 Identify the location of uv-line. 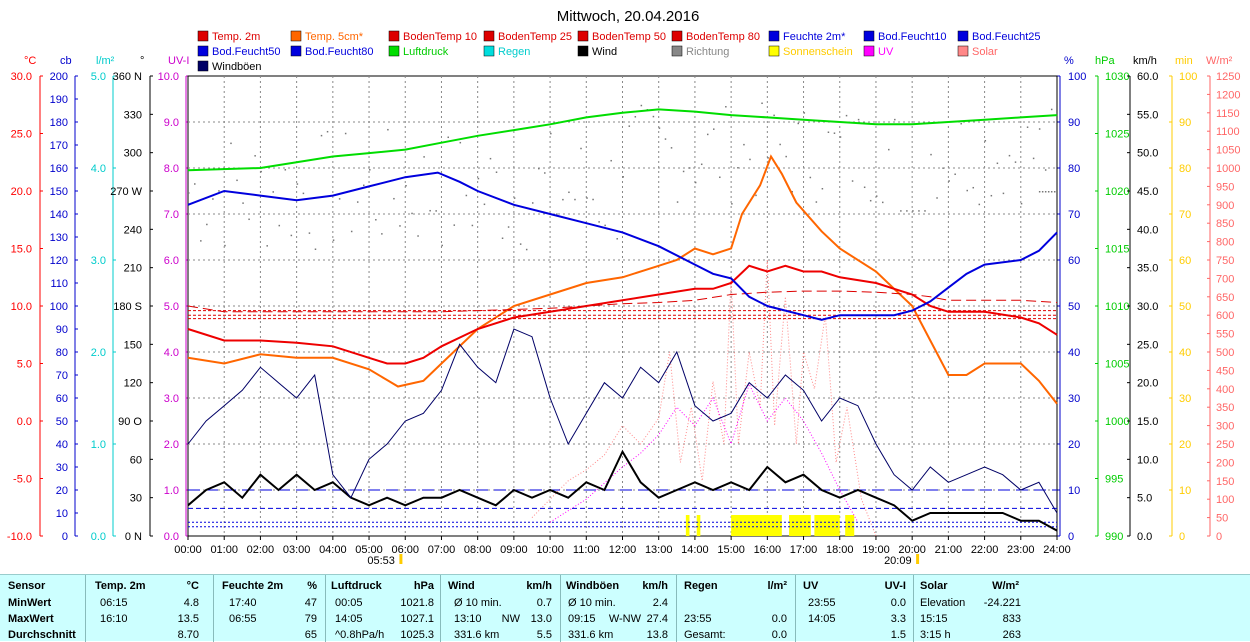
(704, 452).